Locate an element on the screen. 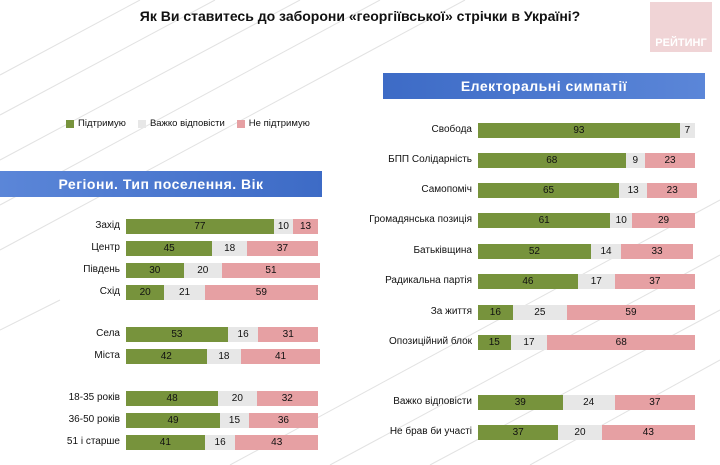  legend-item-support: Підтримую is located at coordinates (96, 123).